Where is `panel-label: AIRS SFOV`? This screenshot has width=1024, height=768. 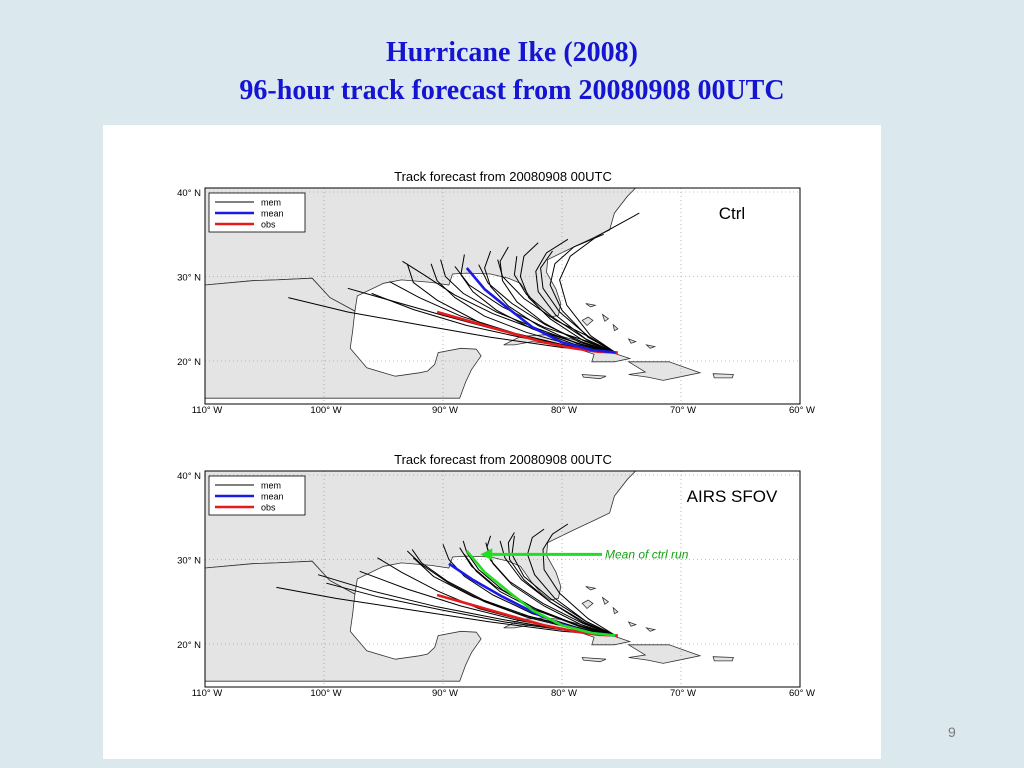
panel-label: AIRS SFOV is located at coordinates (732, 496).